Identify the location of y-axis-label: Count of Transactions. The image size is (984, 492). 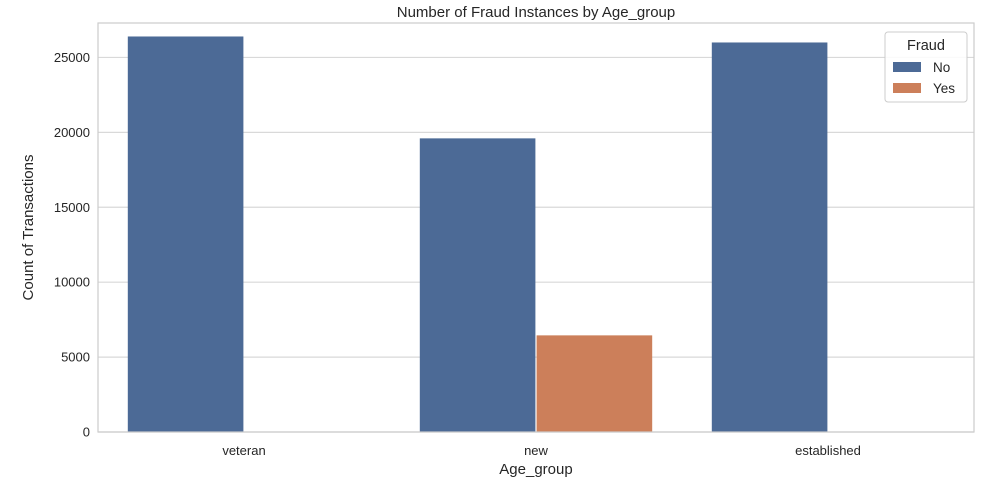
(28, 228).